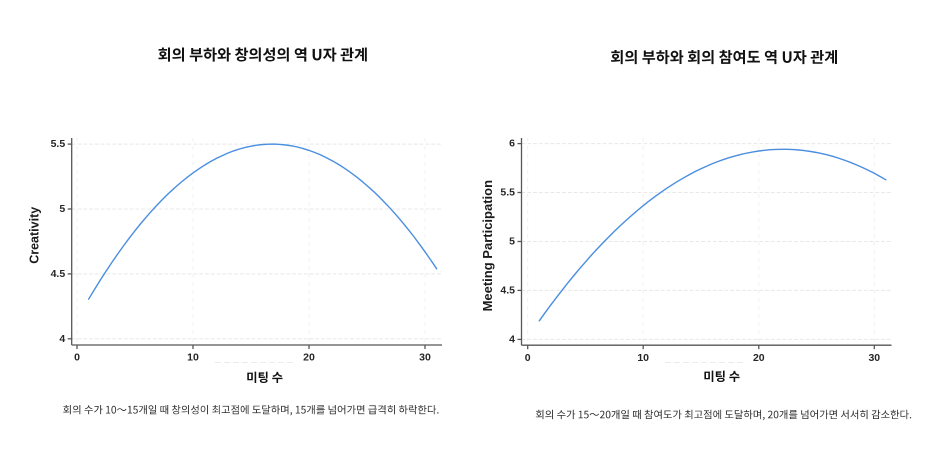  Describe the element at coordinates (512, 144) in the screenshot. I see `svg-text: 6` at that location.